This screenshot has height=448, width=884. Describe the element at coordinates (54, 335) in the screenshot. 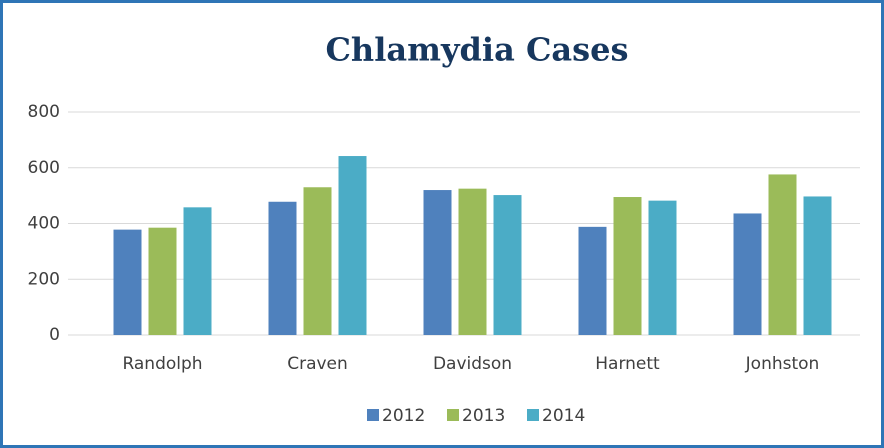

I see `y-tick-label: 0` at that location.